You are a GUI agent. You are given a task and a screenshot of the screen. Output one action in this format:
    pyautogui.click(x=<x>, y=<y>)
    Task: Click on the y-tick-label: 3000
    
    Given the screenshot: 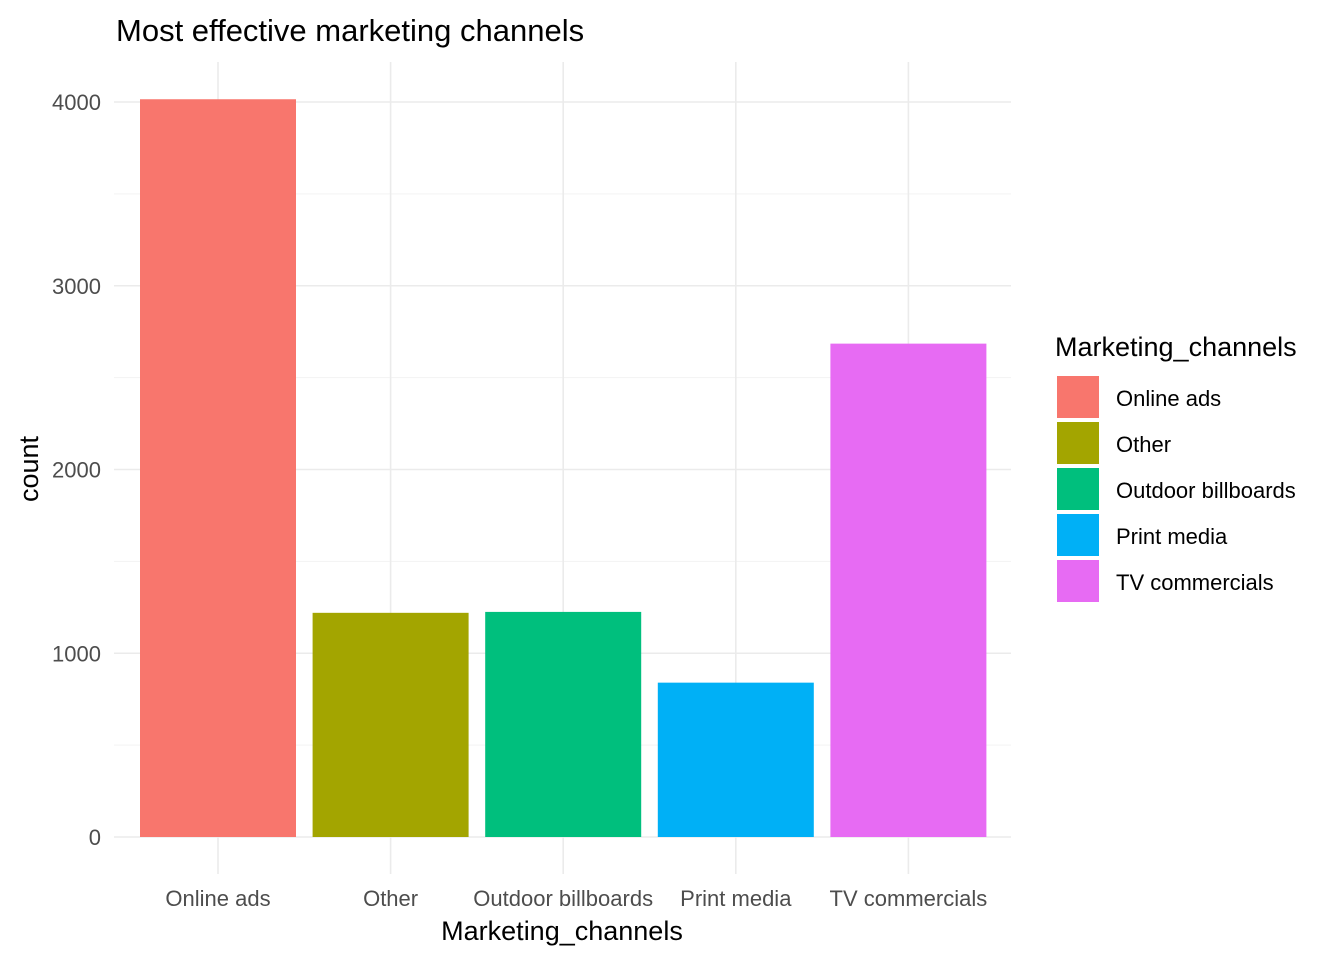 What is the action you would take?
    pyautogui.click(x=76, y=286)
    